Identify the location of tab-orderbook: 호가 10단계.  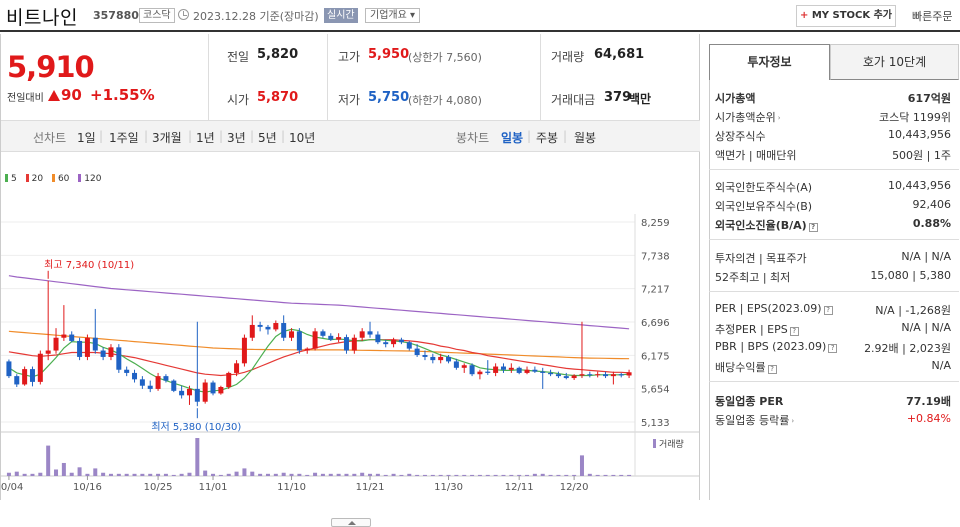
(894, 62).